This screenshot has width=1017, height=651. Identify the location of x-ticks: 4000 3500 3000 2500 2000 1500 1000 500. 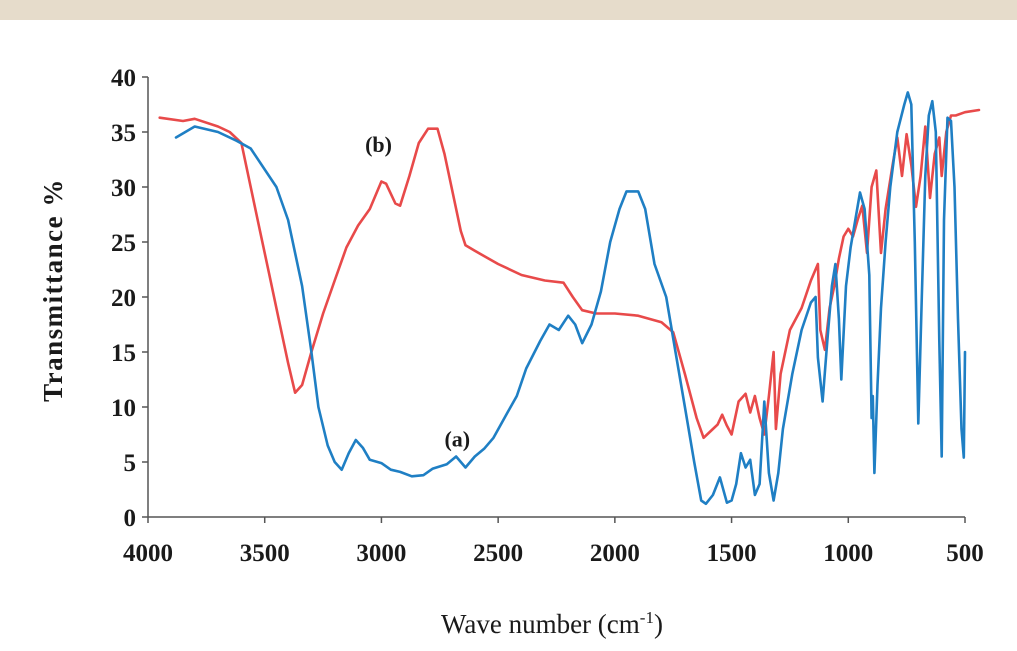
(553, 542).